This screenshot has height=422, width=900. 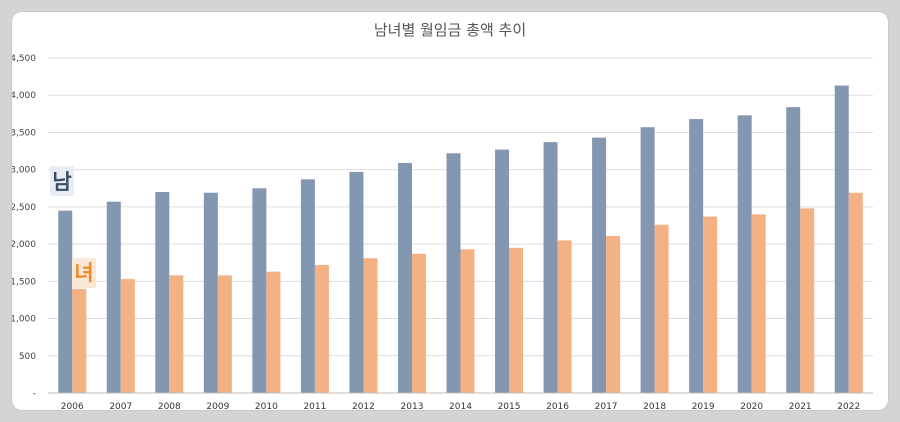 What do you see at coordinates (79, 340) in the screenshot?
I see `bar-female-2006` at bounding box center [79, 340].